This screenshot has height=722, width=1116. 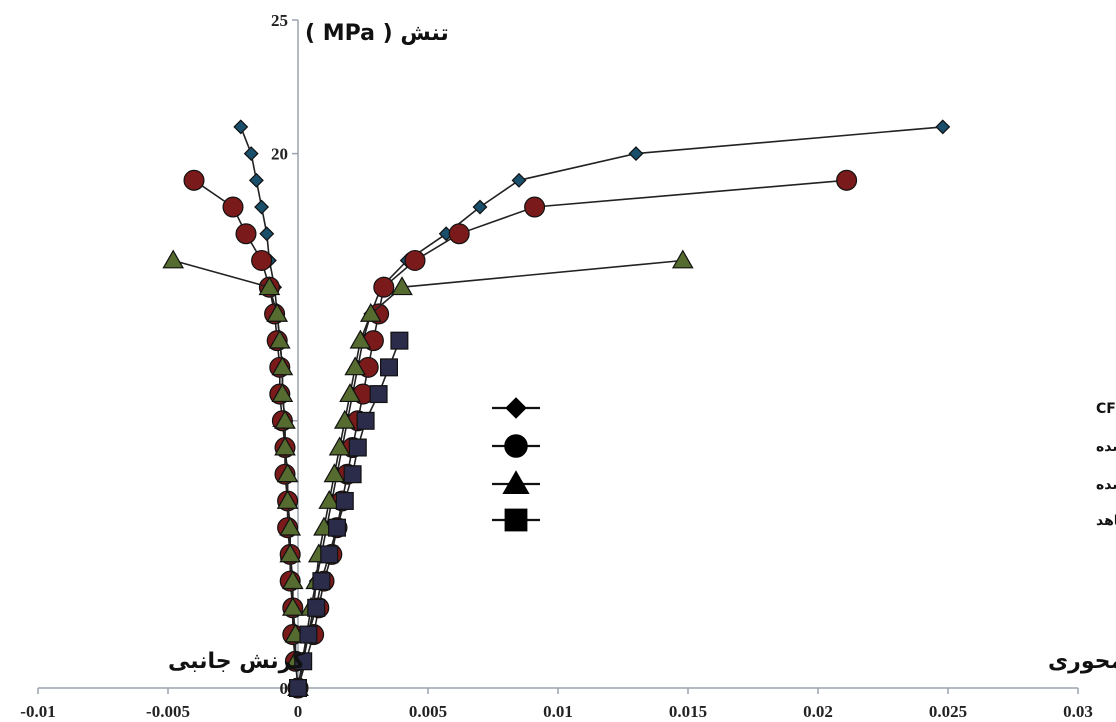 I want to click on y-tick-label: 20, so click(x=279, y=154).